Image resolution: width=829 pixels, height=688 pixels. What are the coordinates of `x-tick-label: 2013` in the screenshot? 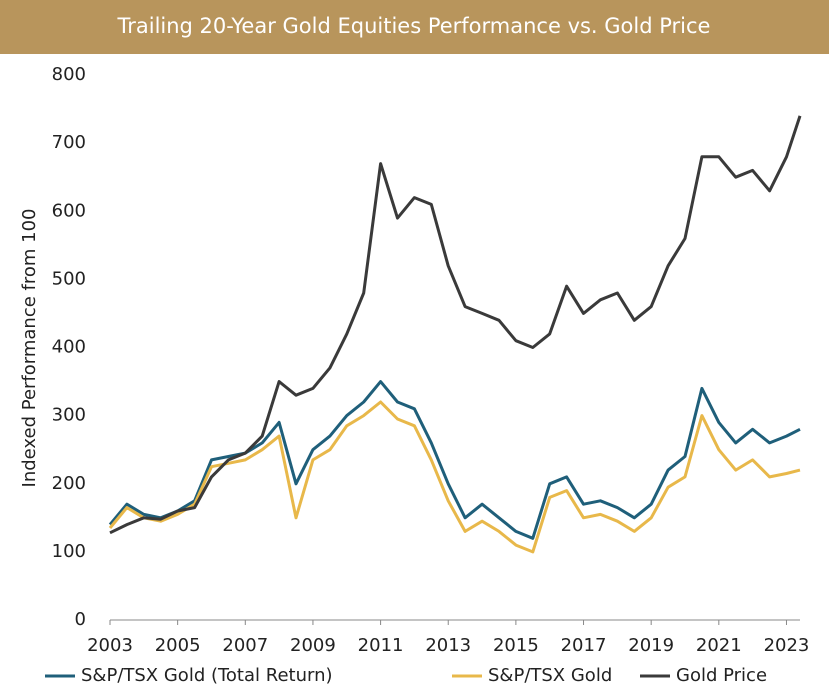 It's located at (448, 645).